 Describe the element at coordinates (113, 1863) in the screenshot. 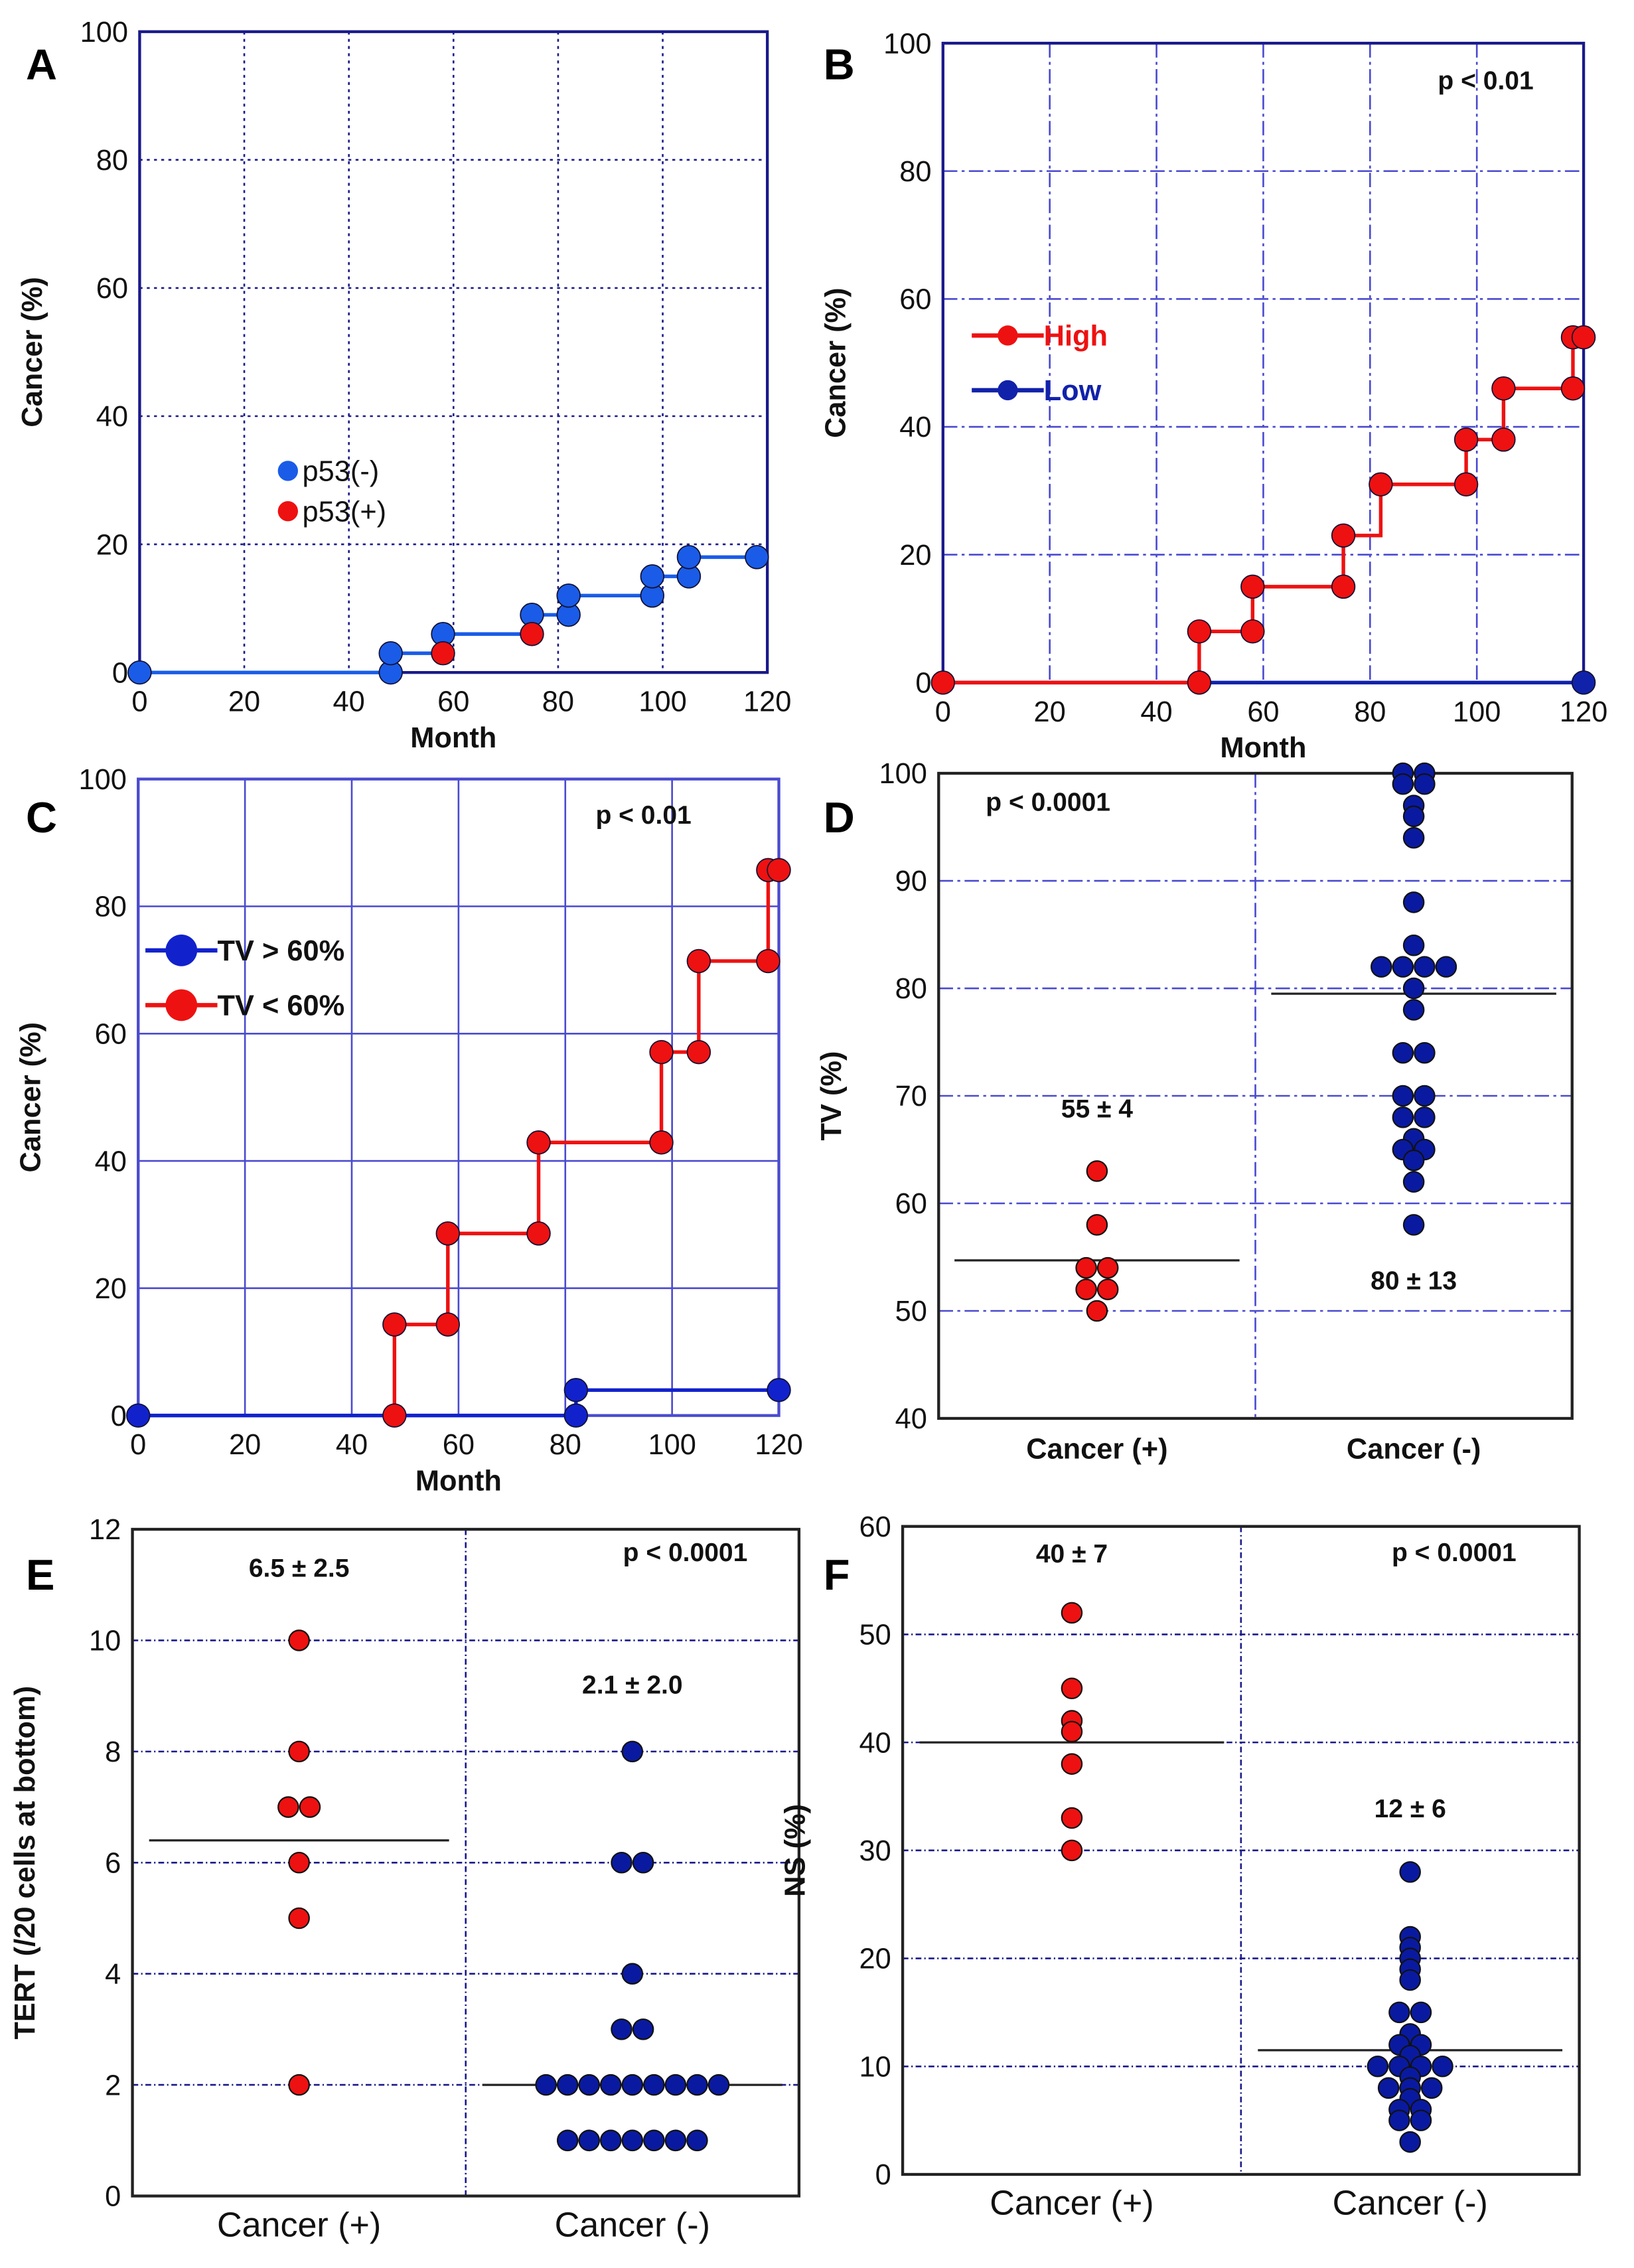

I see `y-tick-label: 6` at that location.